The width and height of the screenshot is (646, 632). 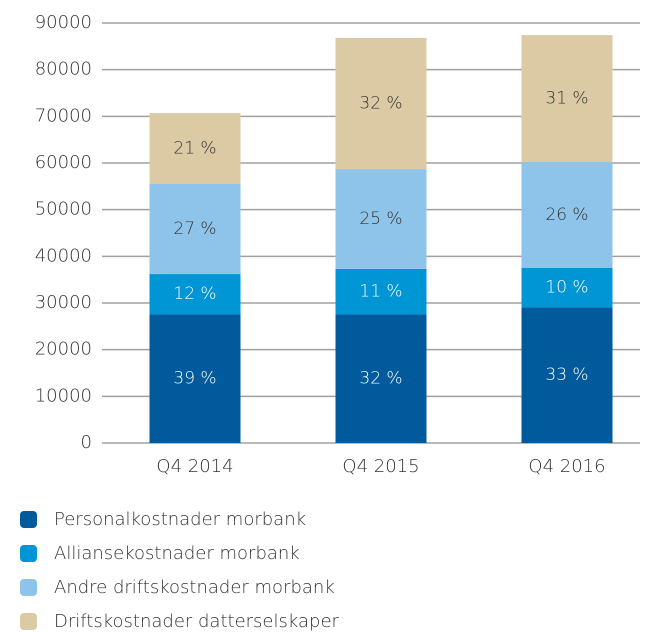 What do you see at coordinates (180, 519) in the screenshot?
I see `legend-label: Personalkostnader morbank` at bounding box center [180, 519].